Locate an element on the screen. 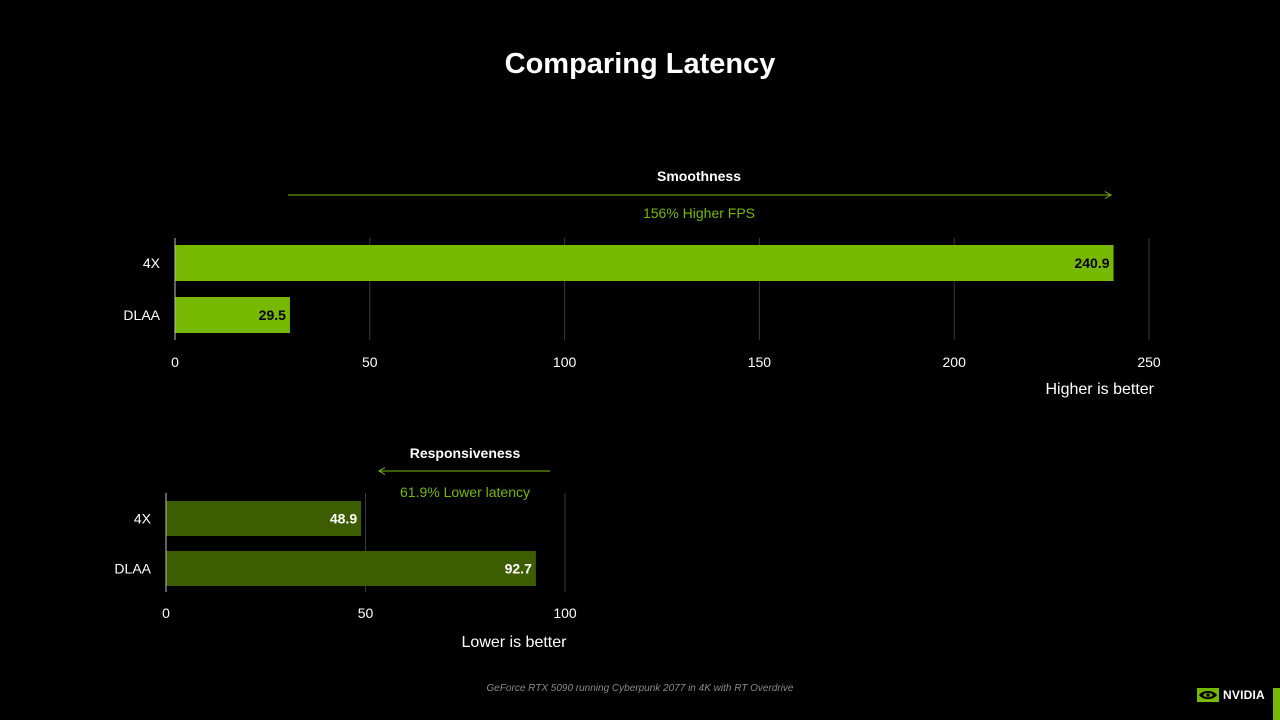 The width and height of the screenshot is (1280, 720). fps-arrow-head-icon is located at coordinates (1108, 195).